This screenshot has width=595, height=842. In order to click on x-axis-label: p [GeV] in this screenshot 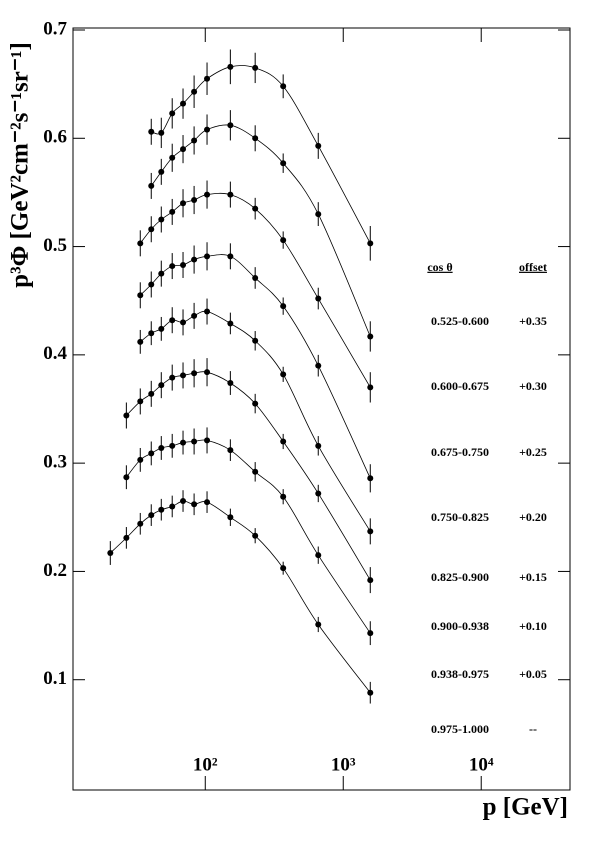, I will do `click(525, 807)`.